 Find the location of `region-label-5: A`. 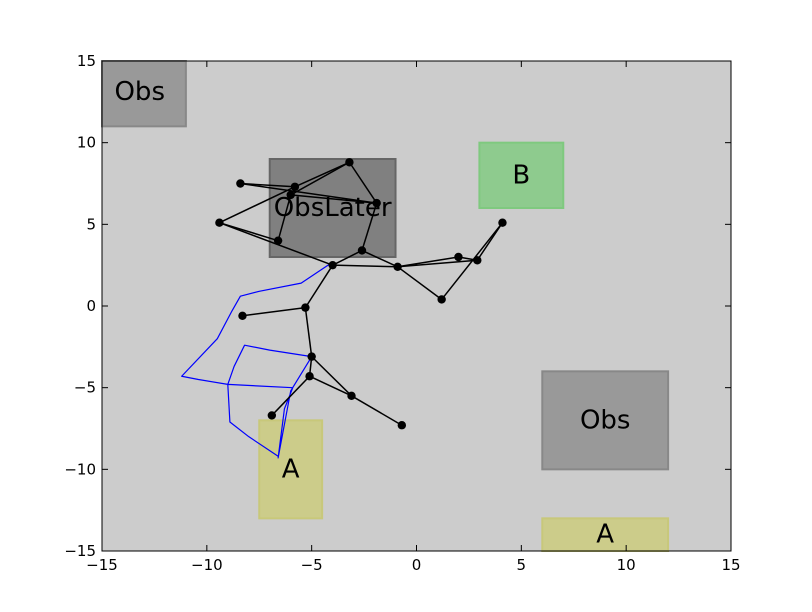

region-label-5: A is located at coordinates (605, 535).